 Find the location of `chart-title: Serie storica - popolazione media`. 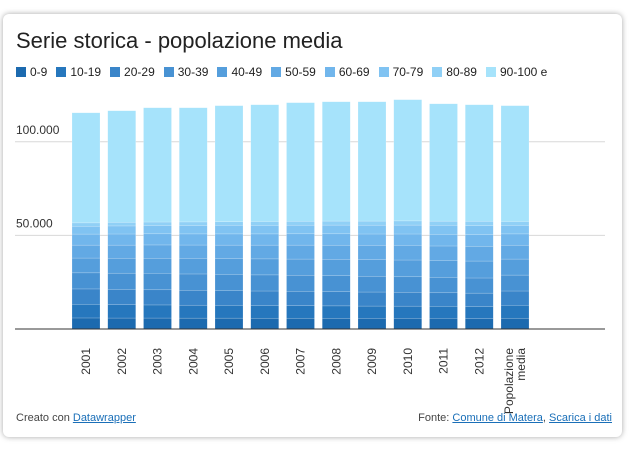

chart-title: Serie storica - popolazione media is located at coordinates (179, 40).